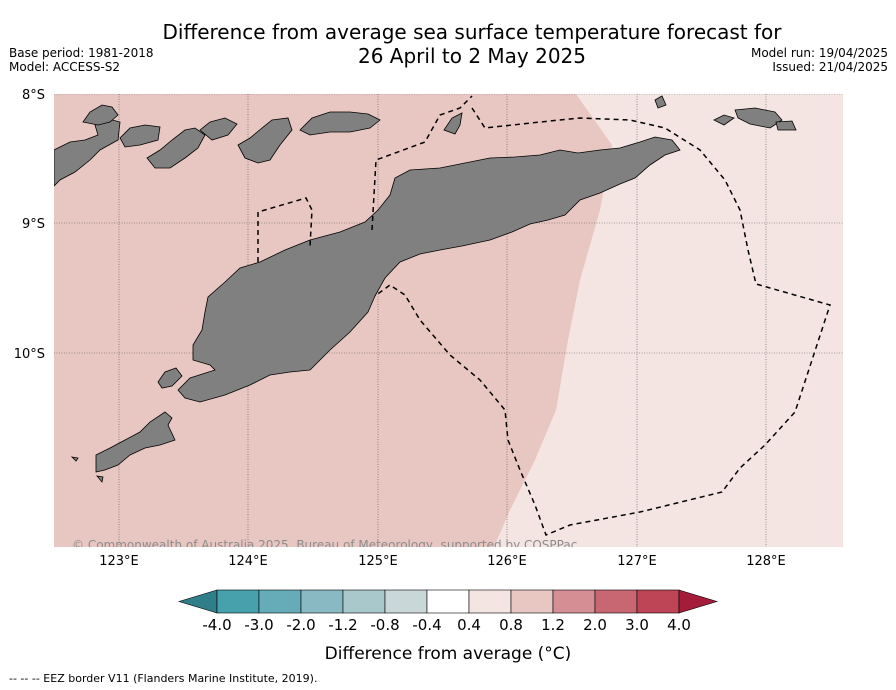  I want to click on colorbar-tick-label: 3.0, so click(637, 625).